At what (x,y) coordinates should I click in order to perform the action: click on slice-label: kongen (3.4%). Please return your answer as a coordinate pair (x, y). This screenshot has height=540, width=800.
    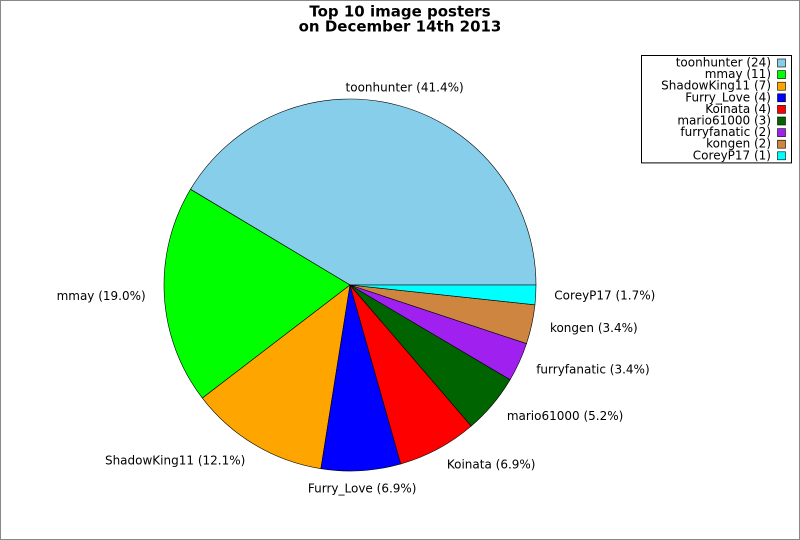
    Looking at the image, I should click on (594, 328).